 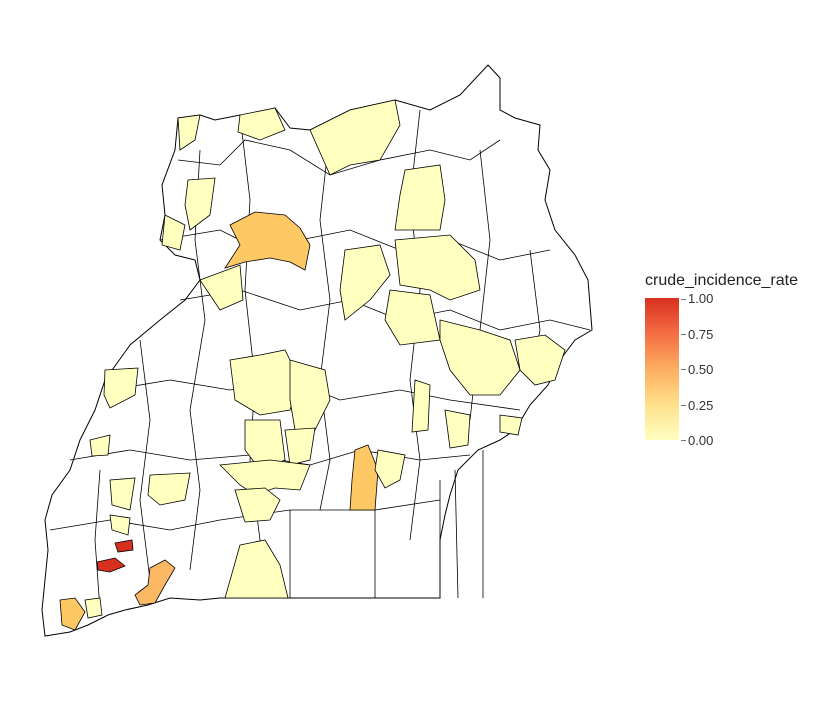 What do you see at coordinates (701, 298) in the screenshot?
I see `legend-tick-label: 1.00` at bounding box center [701, 298].